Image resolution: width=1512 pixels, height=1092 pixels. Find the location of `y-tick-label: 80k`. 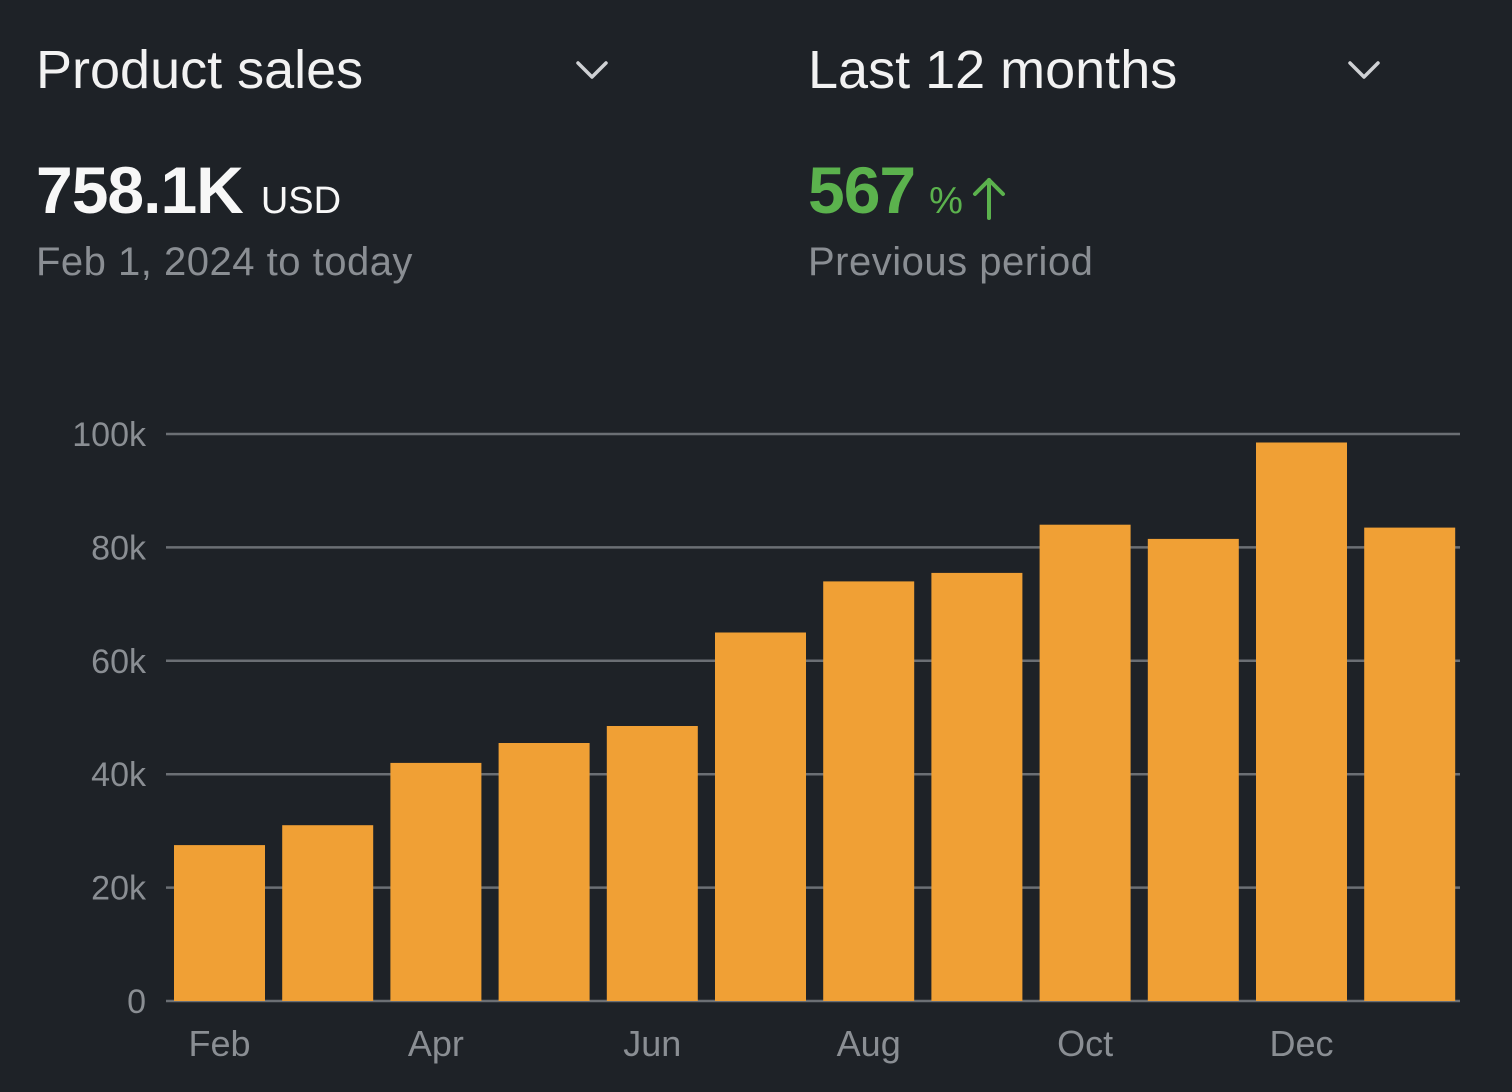

y-tick-label: 80k is located at coordinates (119, 548).